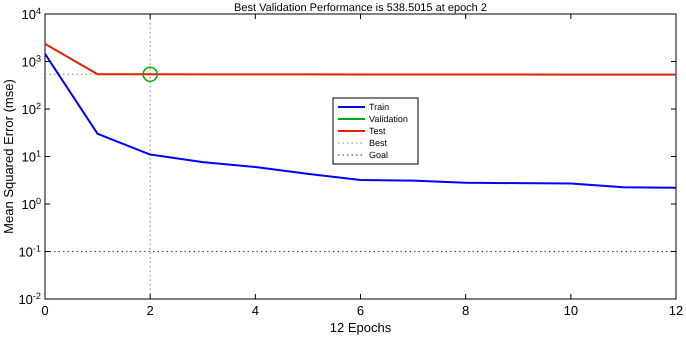 The height and width of the screenshot is (338, 686). I want to click on line-series, so click(360, 59).